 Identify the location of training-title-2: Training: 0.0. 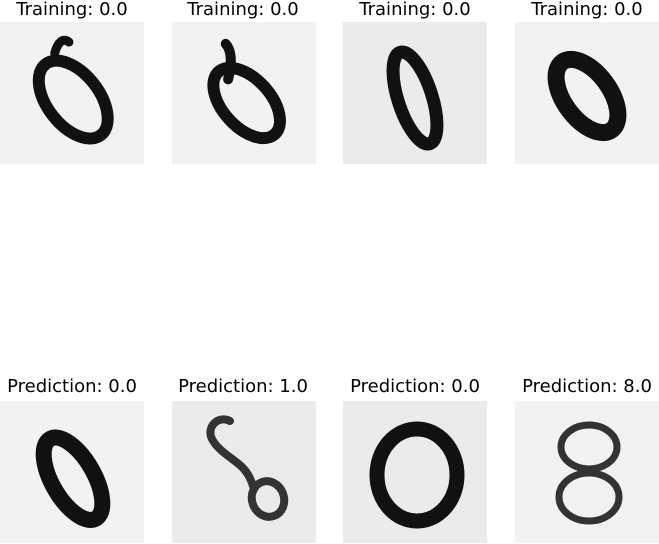
(243, 10).